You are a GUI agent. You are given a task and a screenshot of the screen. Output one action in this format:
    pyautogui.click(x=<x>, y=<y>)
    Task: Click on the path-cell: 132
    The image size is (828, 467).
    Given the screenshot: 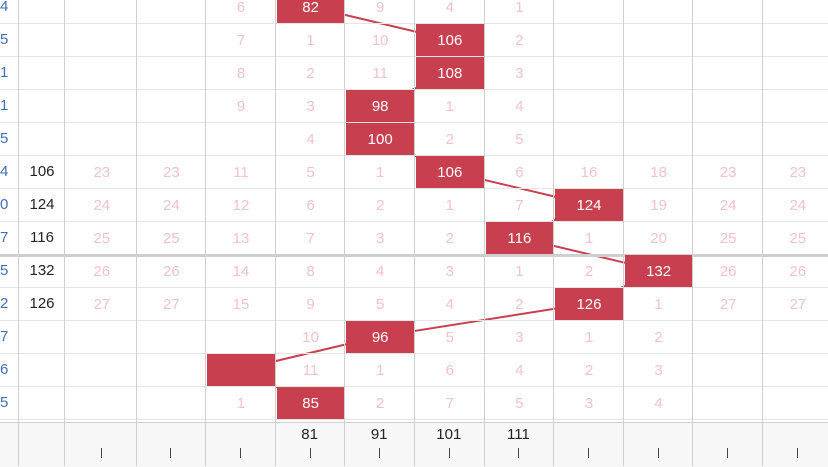 What is the action you would take?
    pyautogui.click(x=658, y=271)
    